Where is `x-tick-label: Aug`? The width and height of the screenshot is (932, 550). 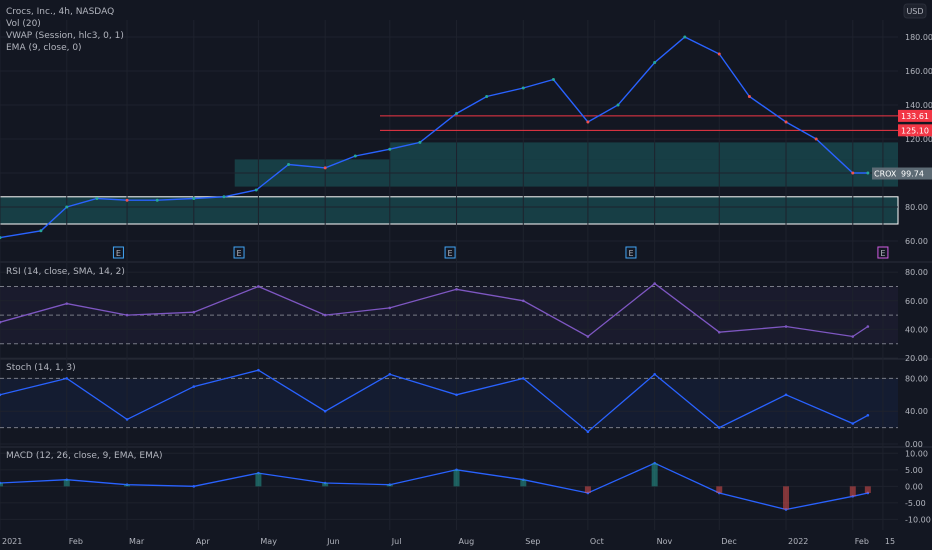
x-tick-label: Aug is located at coordinates (467, 541).